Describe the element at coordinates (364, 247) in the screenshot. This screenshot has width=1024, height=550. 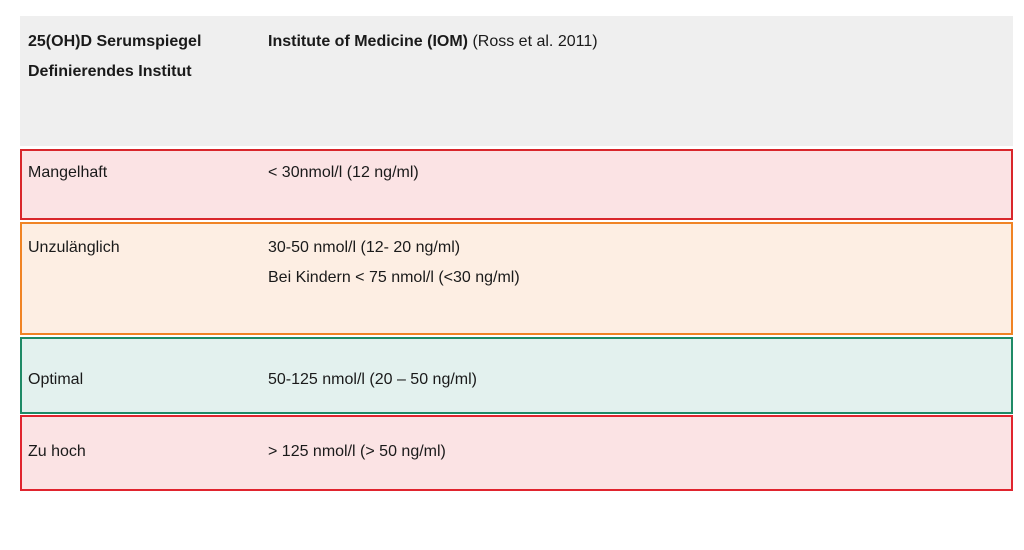
I see `row-value-line: 30-50 nmol/l (12- 20 ng/ml)` at that location.